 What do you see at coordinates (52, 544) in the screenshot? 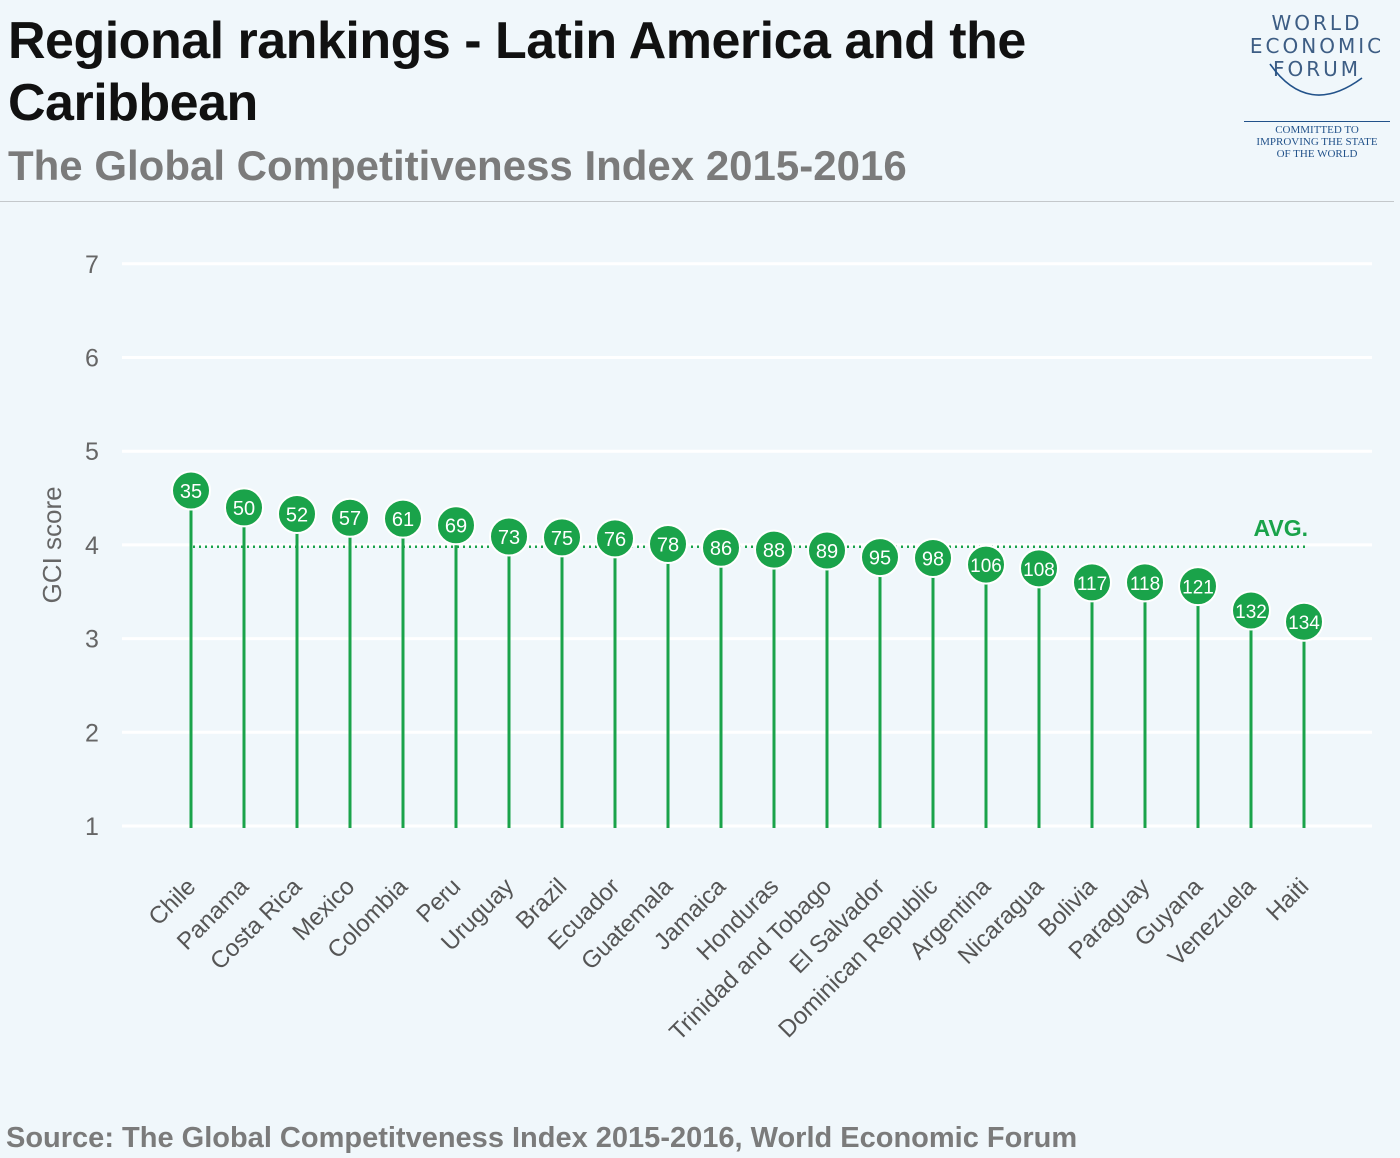
I see `y-axis-label: GCI score` at bounding box center [52, 544].